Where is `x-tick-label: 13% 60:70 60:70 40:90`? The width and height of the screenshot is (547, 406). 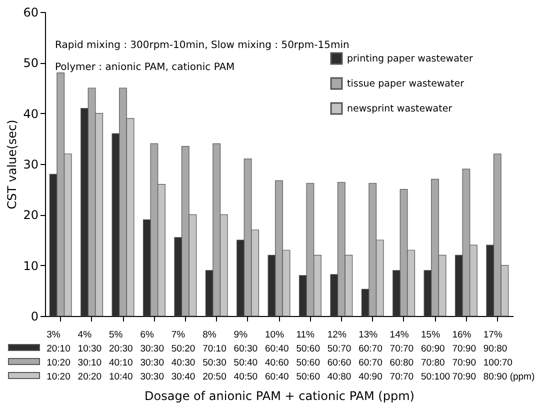
x-tick-label: 13% 60:70 60:70 40:90 is located at coordinates (370, 356).